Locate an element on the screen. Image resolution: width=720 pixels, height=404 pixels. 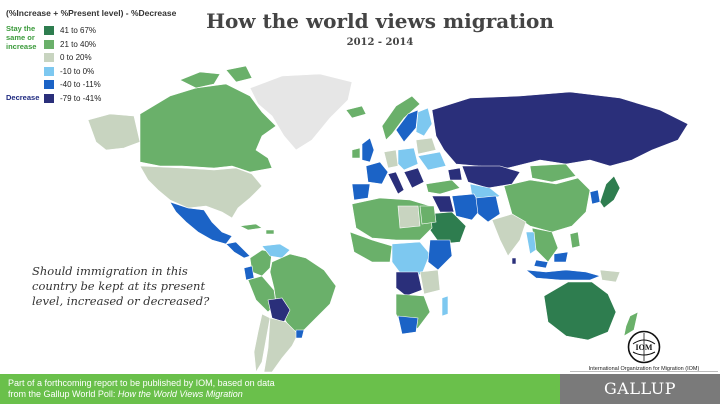
region-france is located at coordinates (377, 173).